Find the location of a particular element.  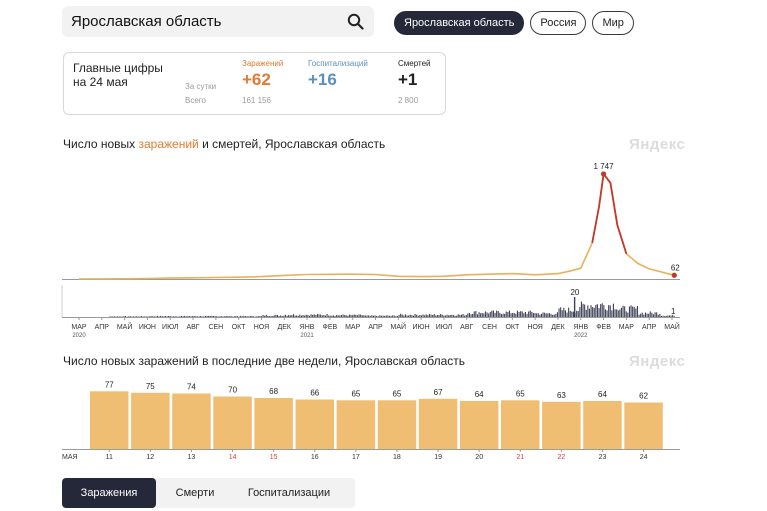

infections-label: Заражений is located at coordinates (263, 63).